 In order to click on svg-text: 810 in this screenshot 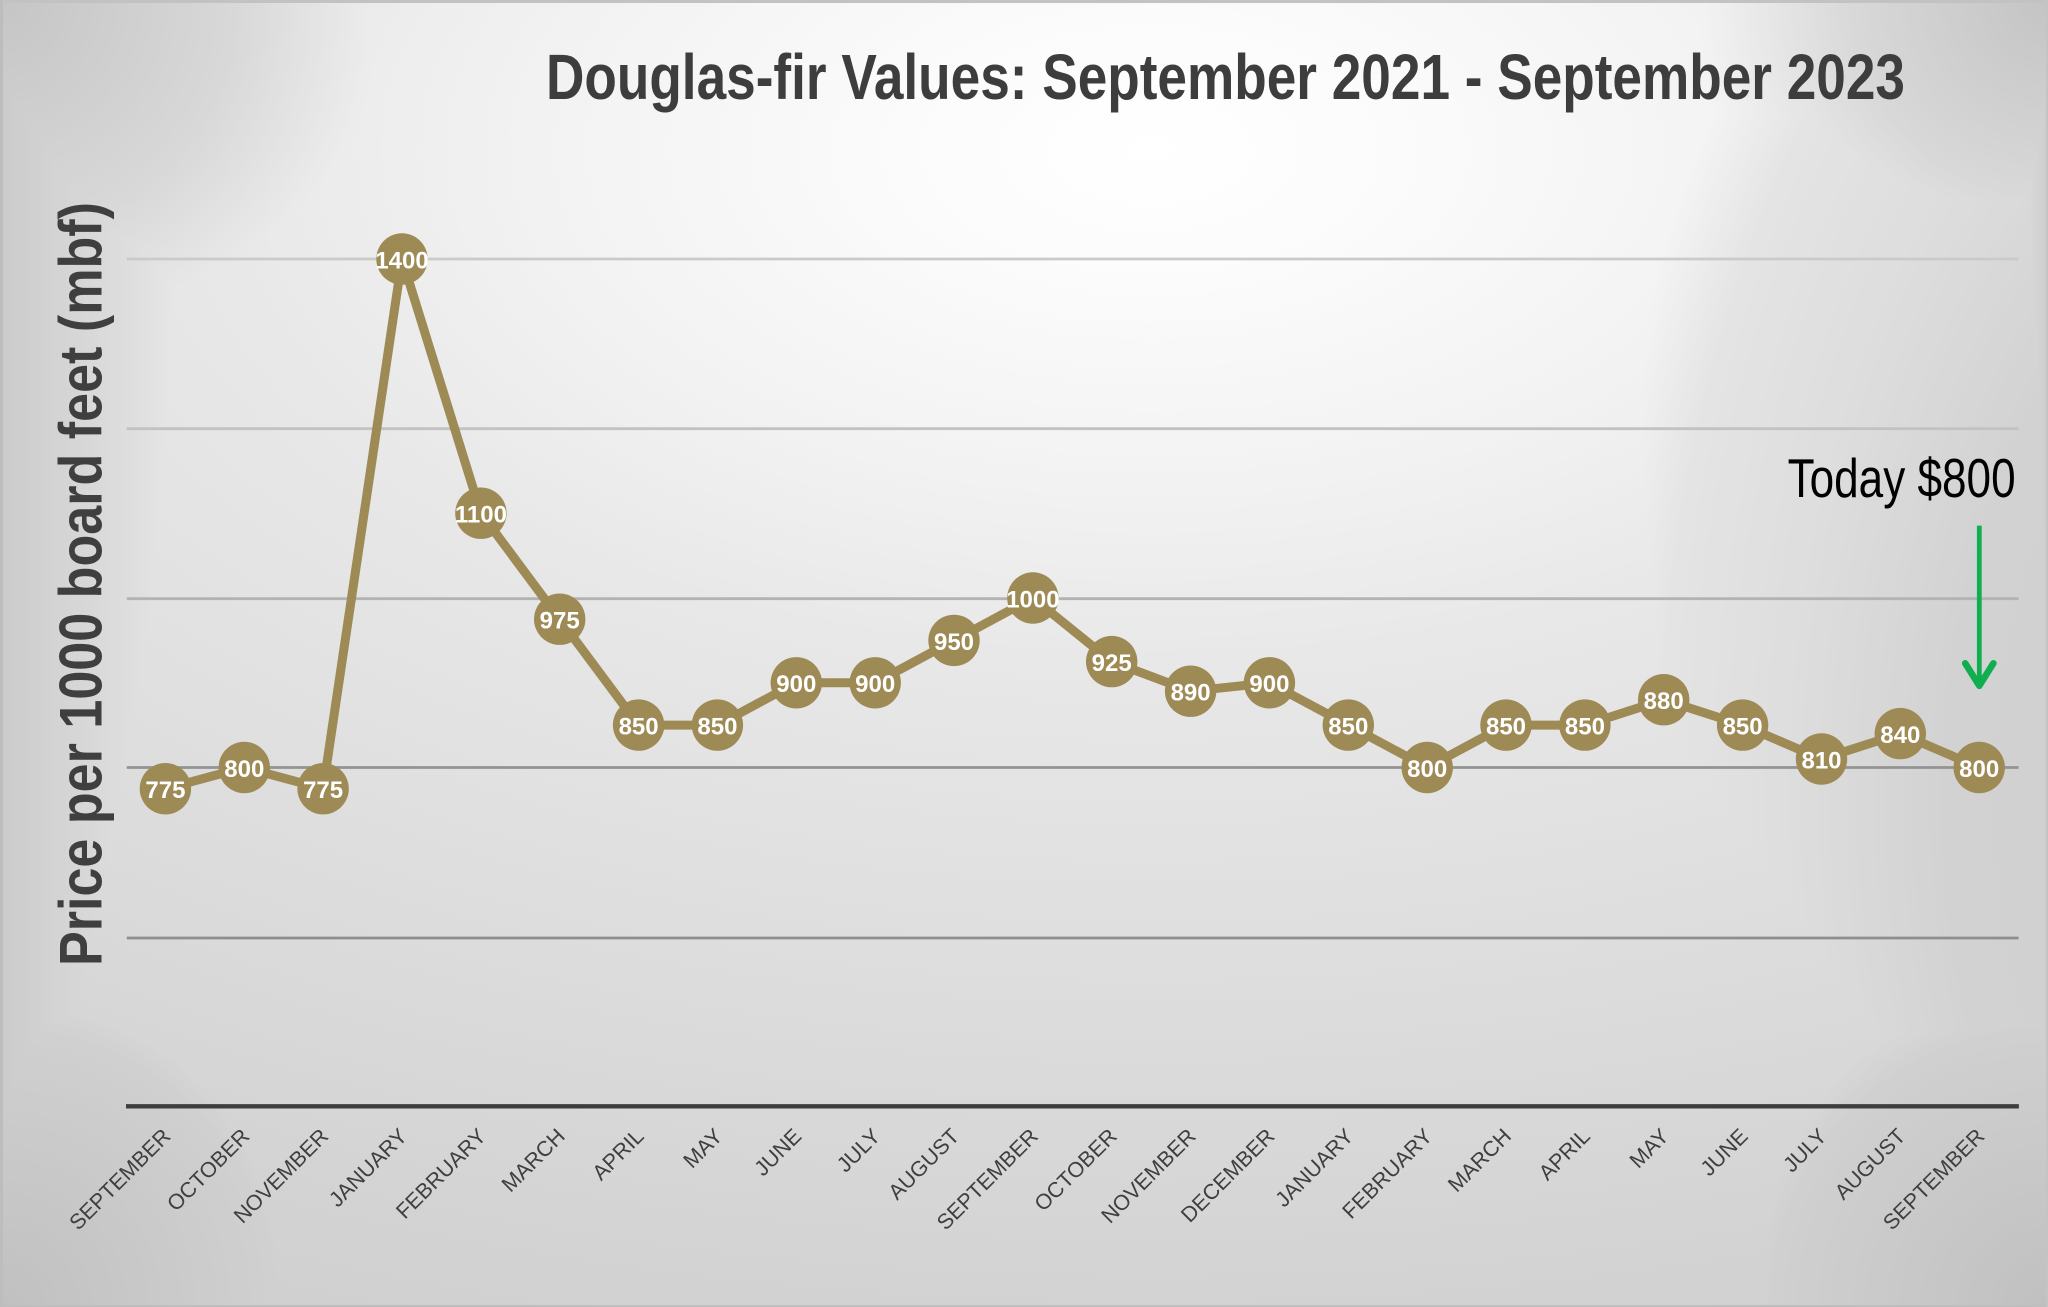, I will do `click(1821, 760)`.